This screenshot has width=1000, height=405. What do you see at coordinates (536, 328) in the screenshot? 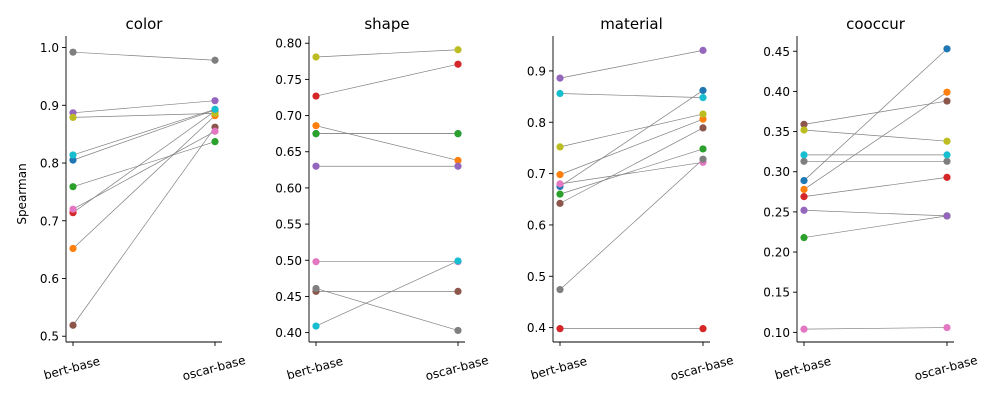
I see `y-tick-label: 0.4` at bounding box center [536, 328].